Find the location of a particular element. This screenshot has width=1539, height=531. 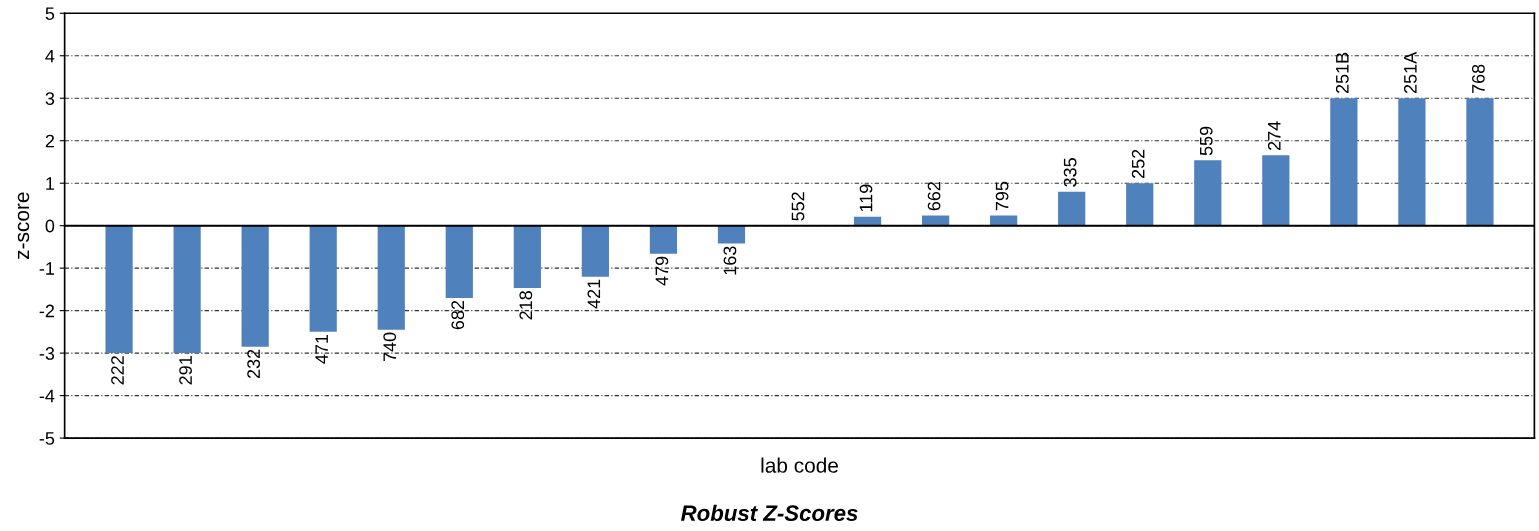

x-tick-label: 232 is located at coordinates (254, 364).